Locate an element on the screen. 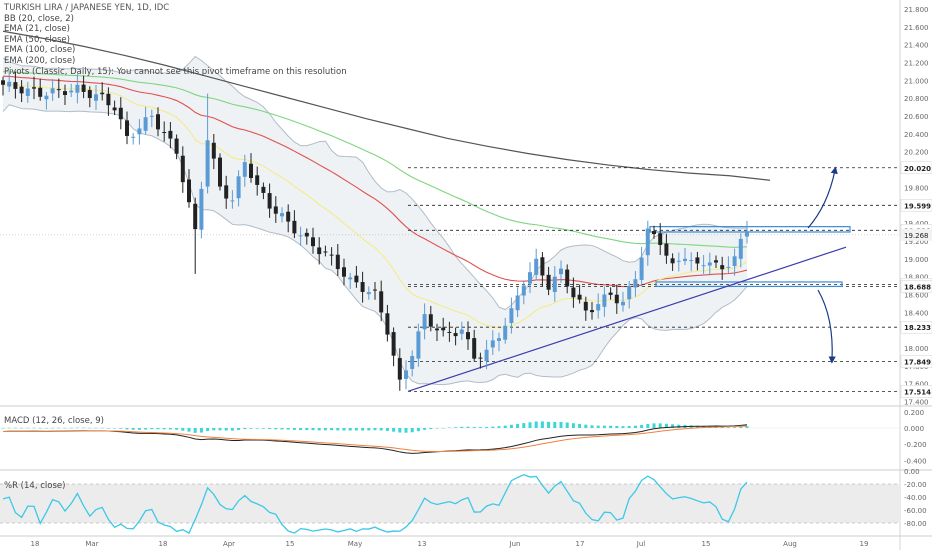  x-tick-label: Jun is located at coordinates (515, 544).